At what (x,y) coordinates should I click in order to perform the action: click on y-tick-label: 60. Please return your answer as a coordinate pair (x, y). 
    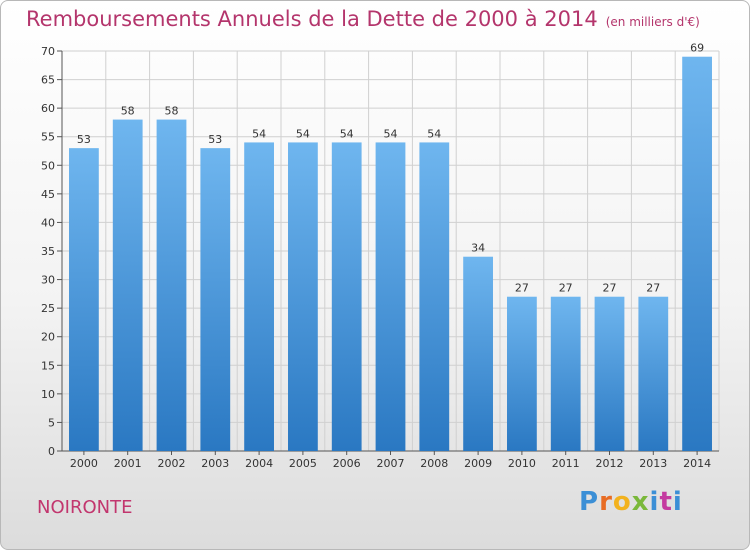
    Looking at the image, I should click on (48, 108).